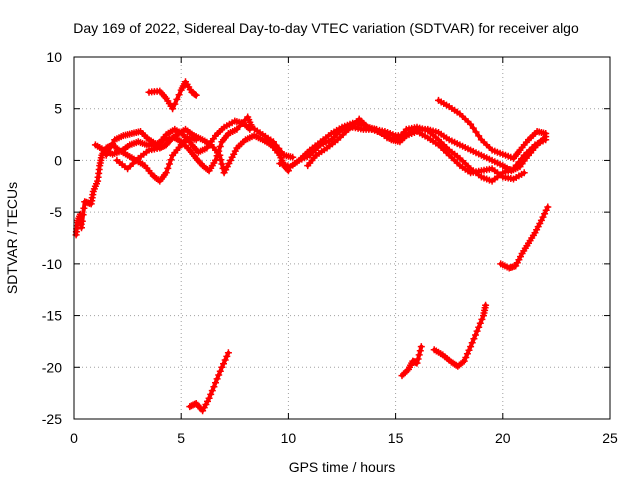 The height and width of the screenshot is (480, 640). Describe the element at coordinates (396, 438) in the screenshot. I see `x-tick-label: 15` at that location.